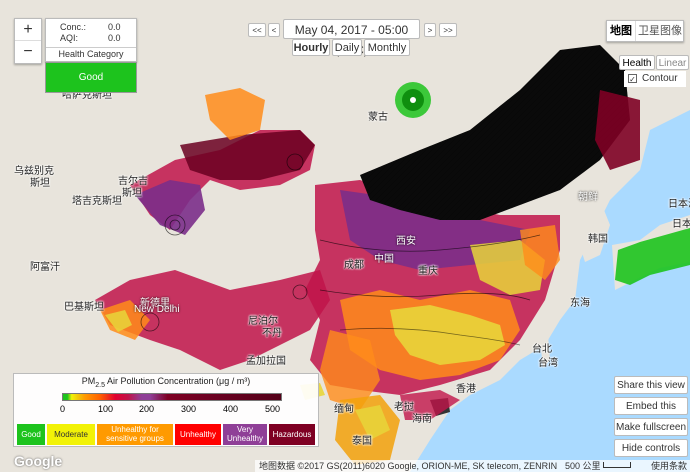 Image resolution: width=690 pixels, height=472 pixels. What do you see at coordinates (97, 201) in the screenshot?
I see `place-label: 塔吉克斯坦` at bounding box center [97, 201].